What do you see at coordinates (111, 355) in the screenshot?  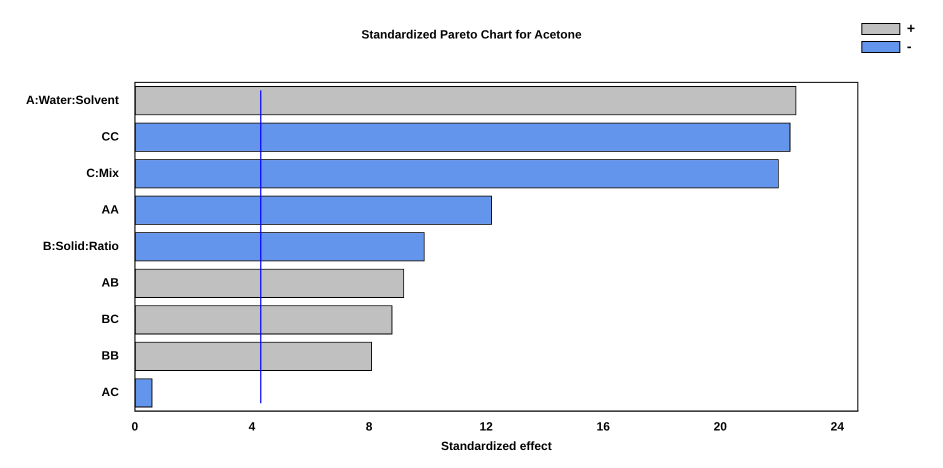 I see `y-tick-label: BB` at bounding box center [111, 355].